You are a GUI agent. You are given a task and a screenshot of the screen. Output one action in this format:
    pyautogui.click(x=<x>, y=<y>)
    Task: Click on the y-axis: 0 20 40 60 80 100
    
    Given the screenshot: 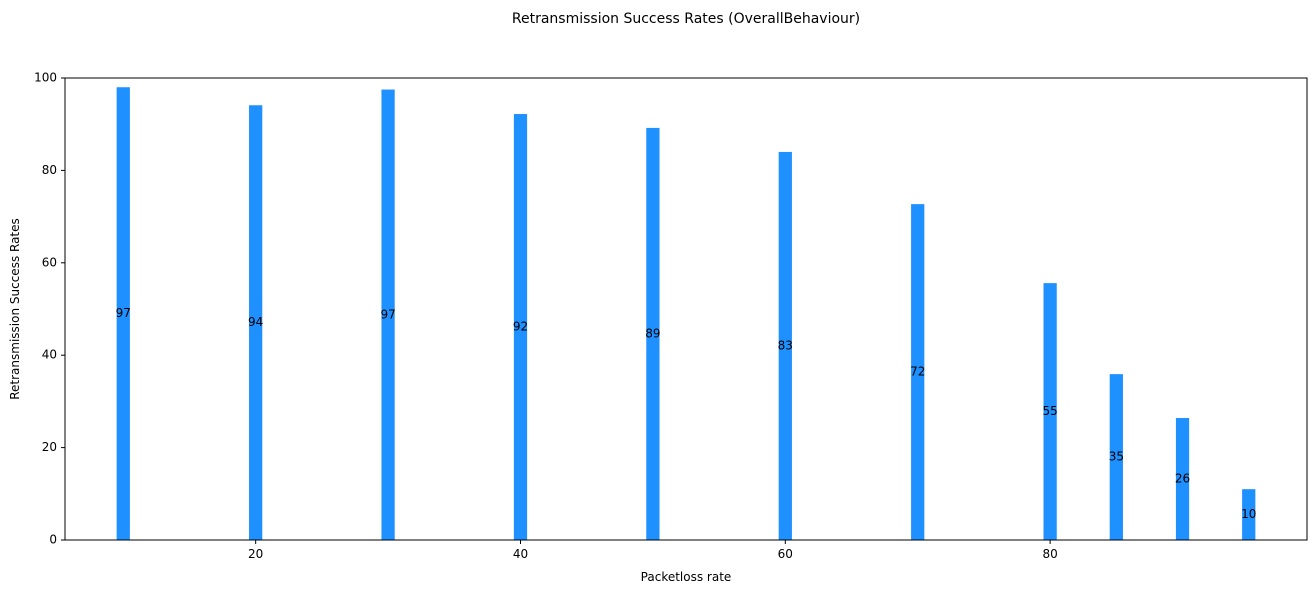 What is the action you would take?
    pyautogui.click(x=49, y=309)
    